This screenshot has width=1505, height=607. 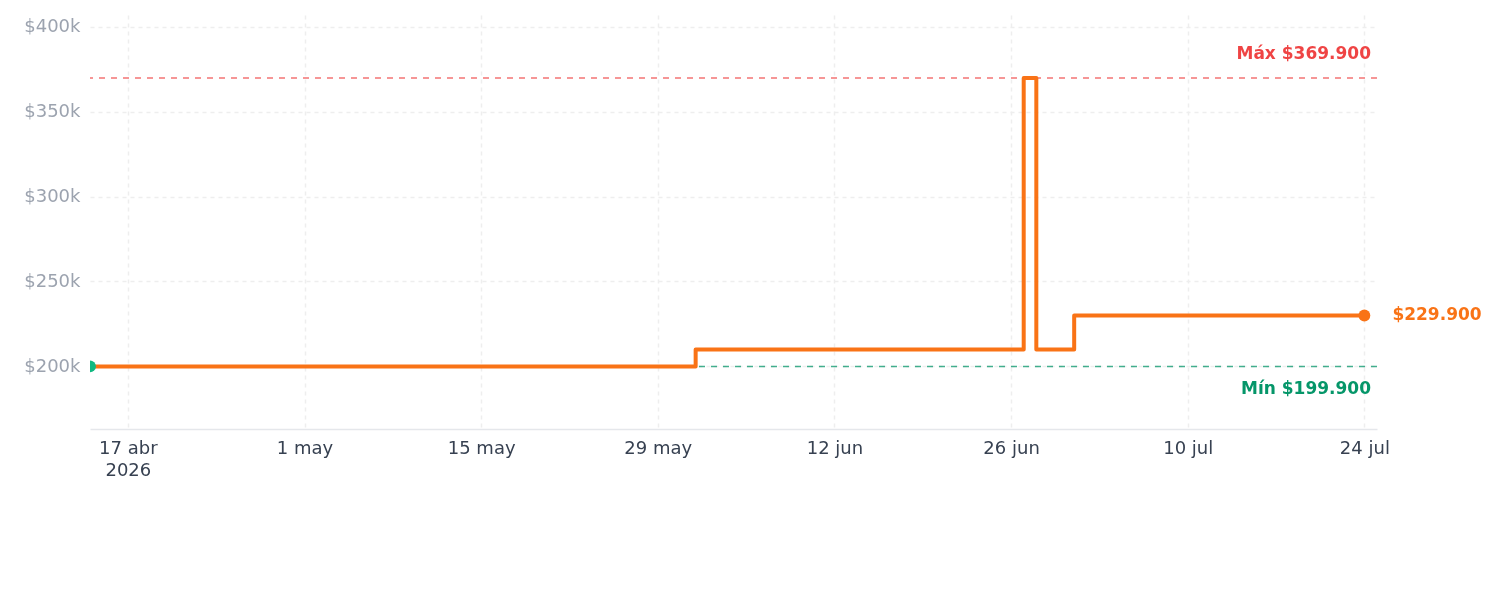 I want to click on x-tick-label: 15 may, so click(x=481, y=447).